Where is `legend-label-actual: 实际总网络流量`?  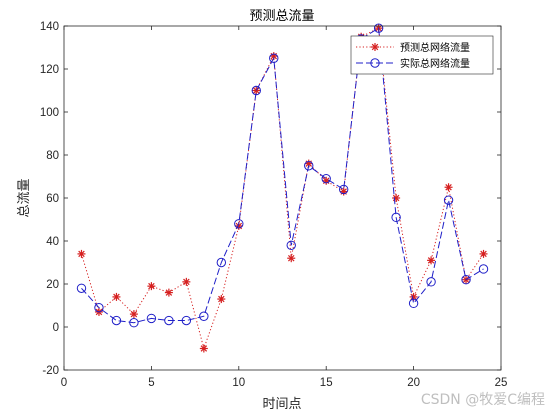
legend-label-actual: 实际总网络流量 is located at coordinates (435, 63).